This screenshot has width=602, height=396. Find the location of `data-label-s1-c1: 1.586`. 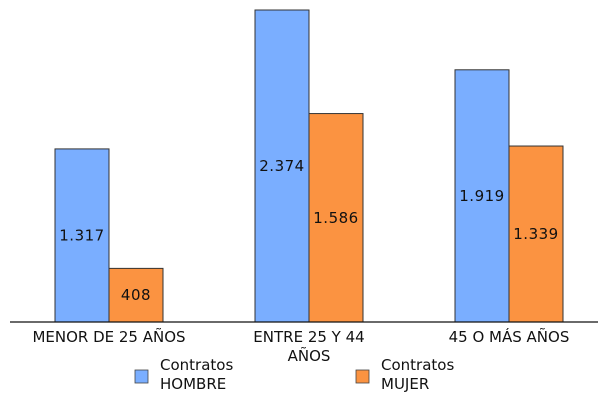

data-label-s1-c1: 1.586 is located at coordinates (335, 218).